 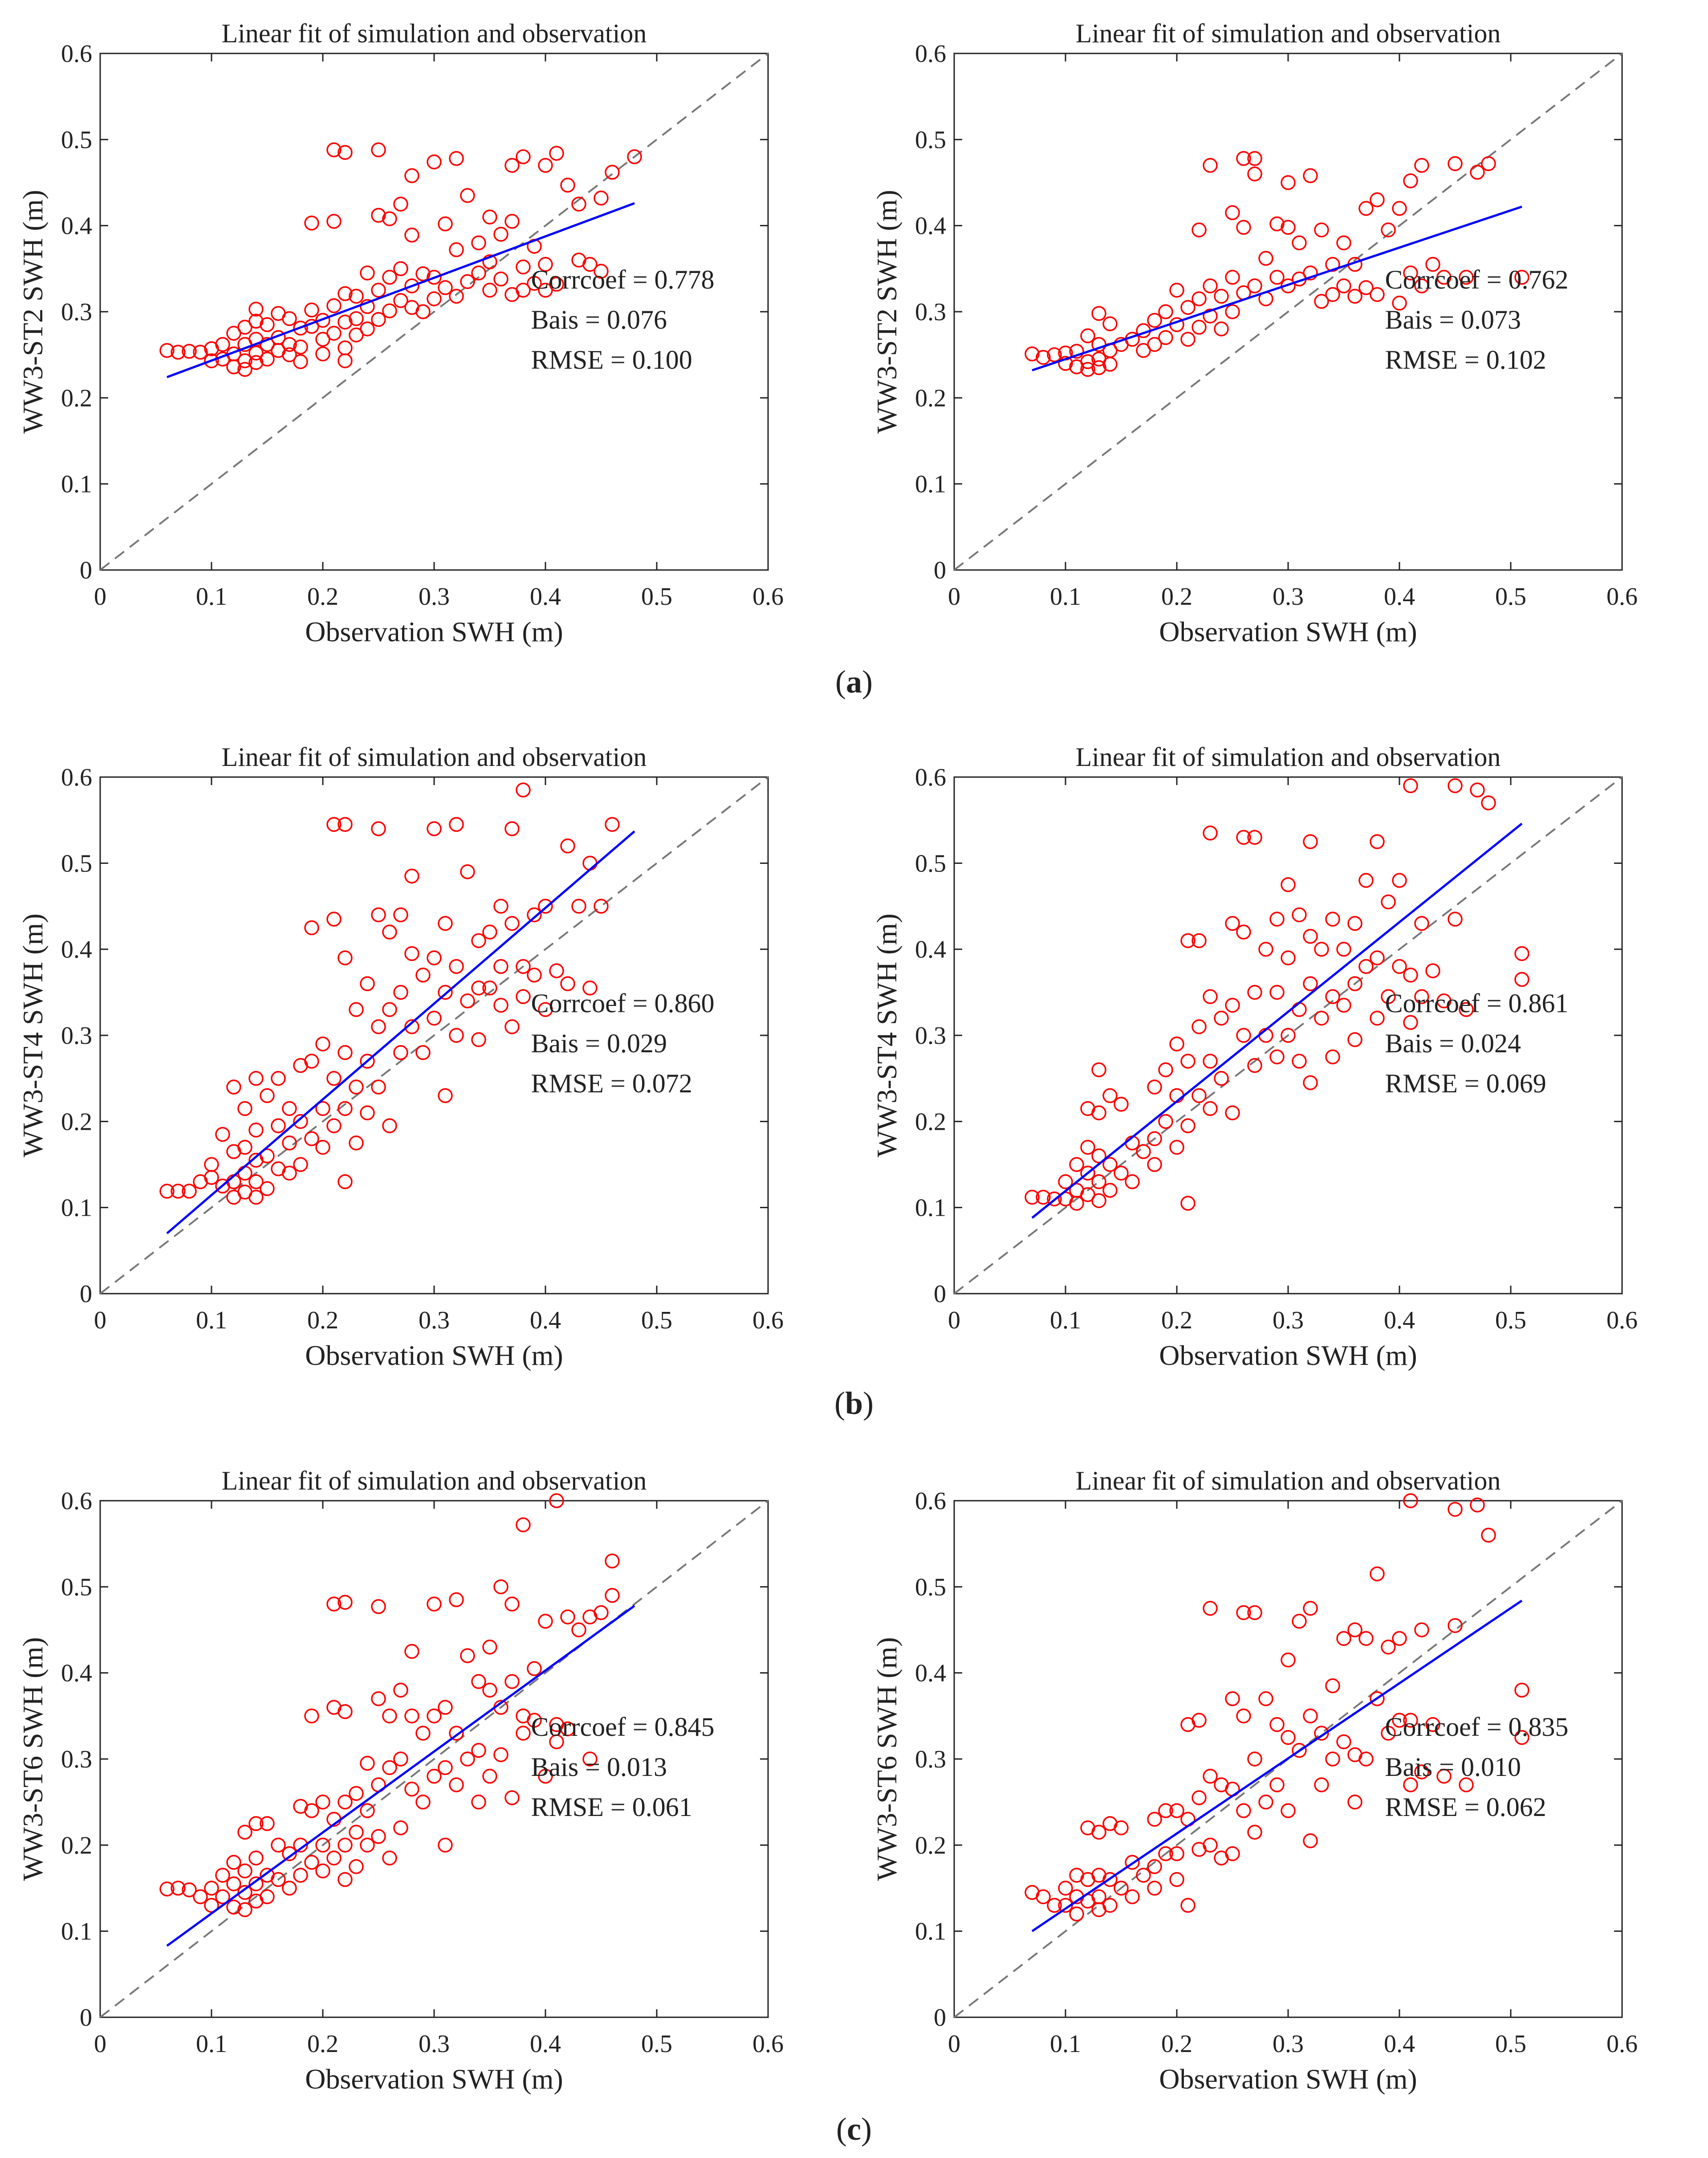 I want to click on data-points, so click(x=1277, y=994).